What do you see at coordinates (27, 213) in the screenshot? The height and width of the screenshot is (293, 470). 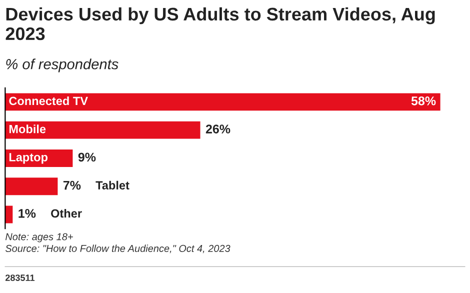 I see `data-label: 1%` at bounding box center [27, 213].